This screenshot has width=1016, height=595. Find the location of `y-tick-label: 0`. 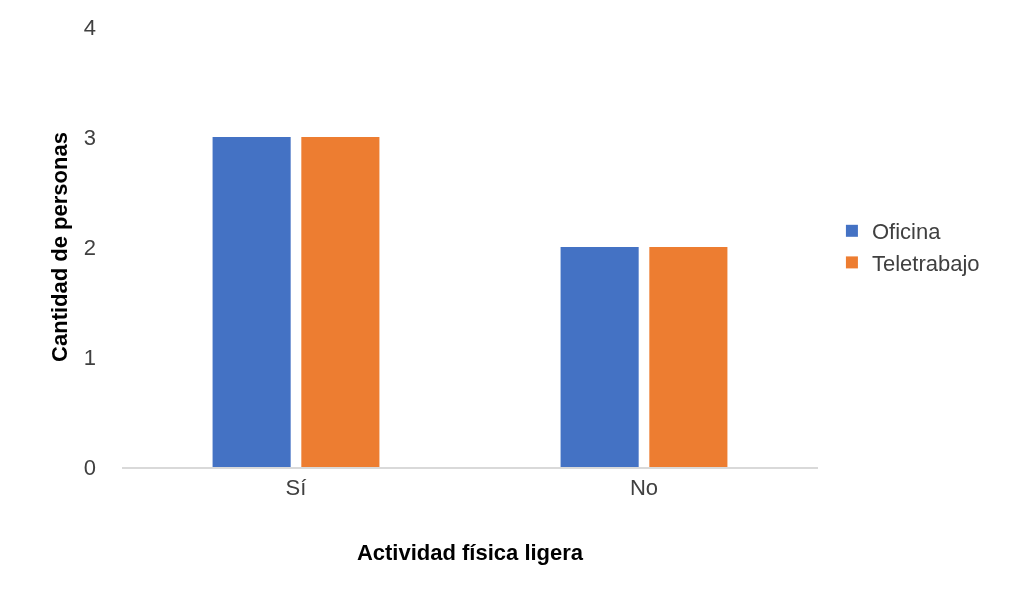

y-tick-label: 0 is located at coordinates (89, 467).